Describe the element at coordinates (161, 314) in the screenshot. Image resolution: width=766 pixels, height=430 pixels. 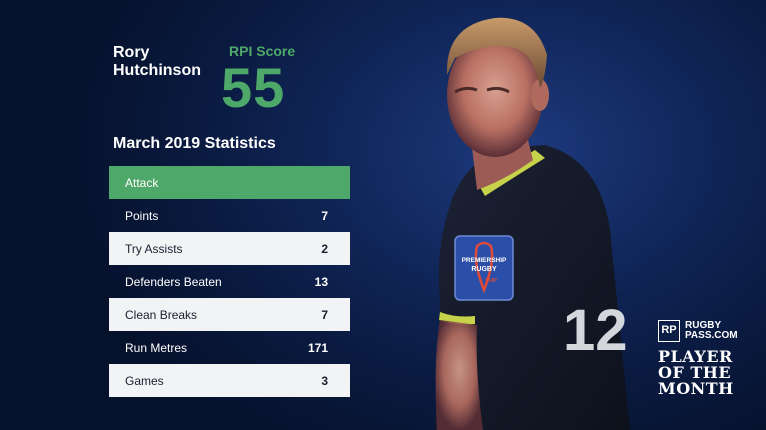
I see `stat-label: Clean Breaks` at that location.